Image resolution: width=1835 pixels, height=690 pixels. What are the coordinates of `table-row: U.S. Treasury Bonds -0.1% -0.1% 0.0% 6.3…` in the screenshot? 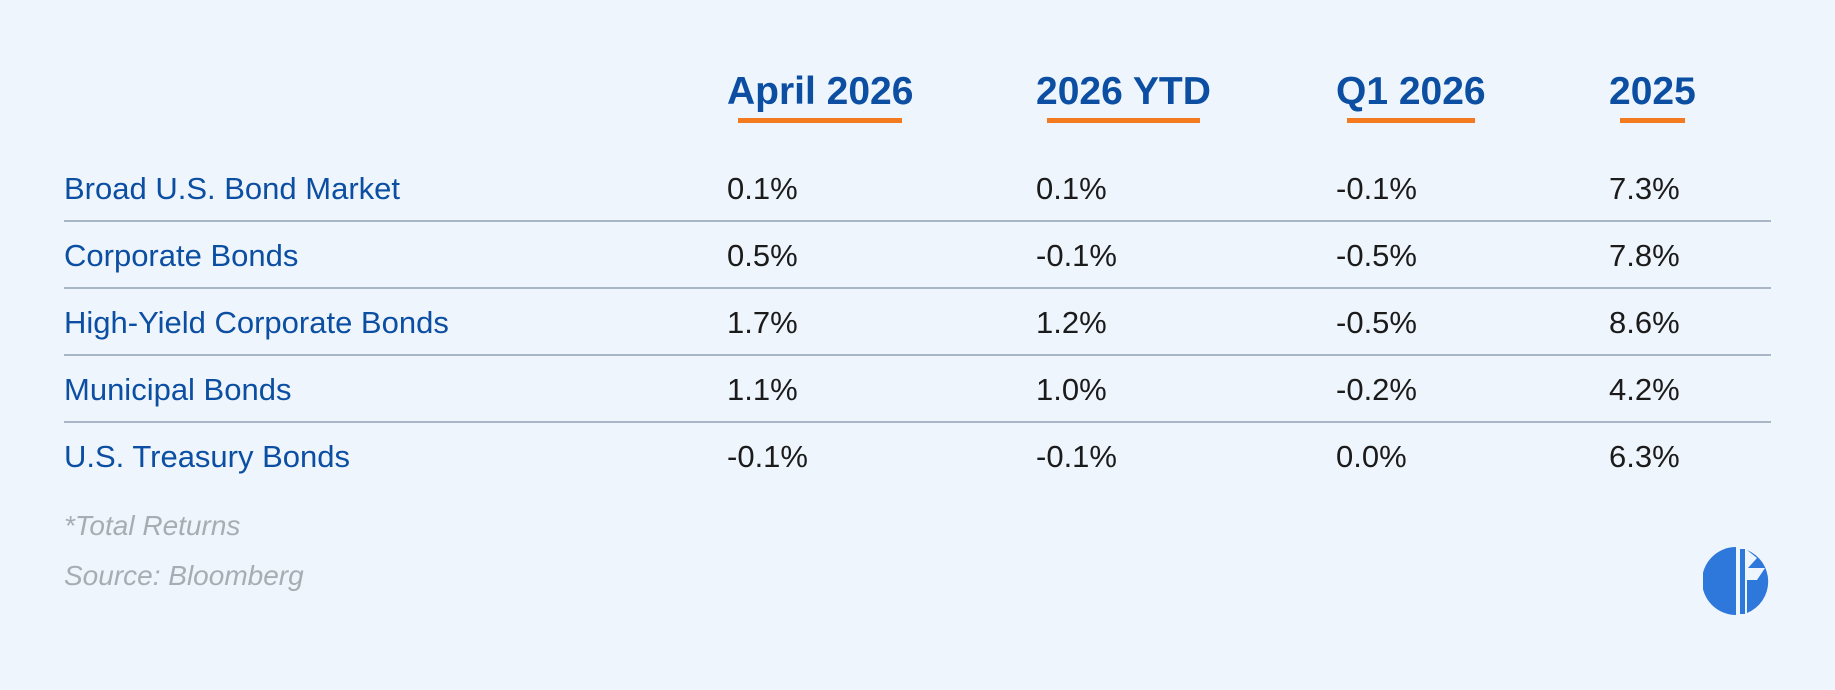 It's located at (917, 456).